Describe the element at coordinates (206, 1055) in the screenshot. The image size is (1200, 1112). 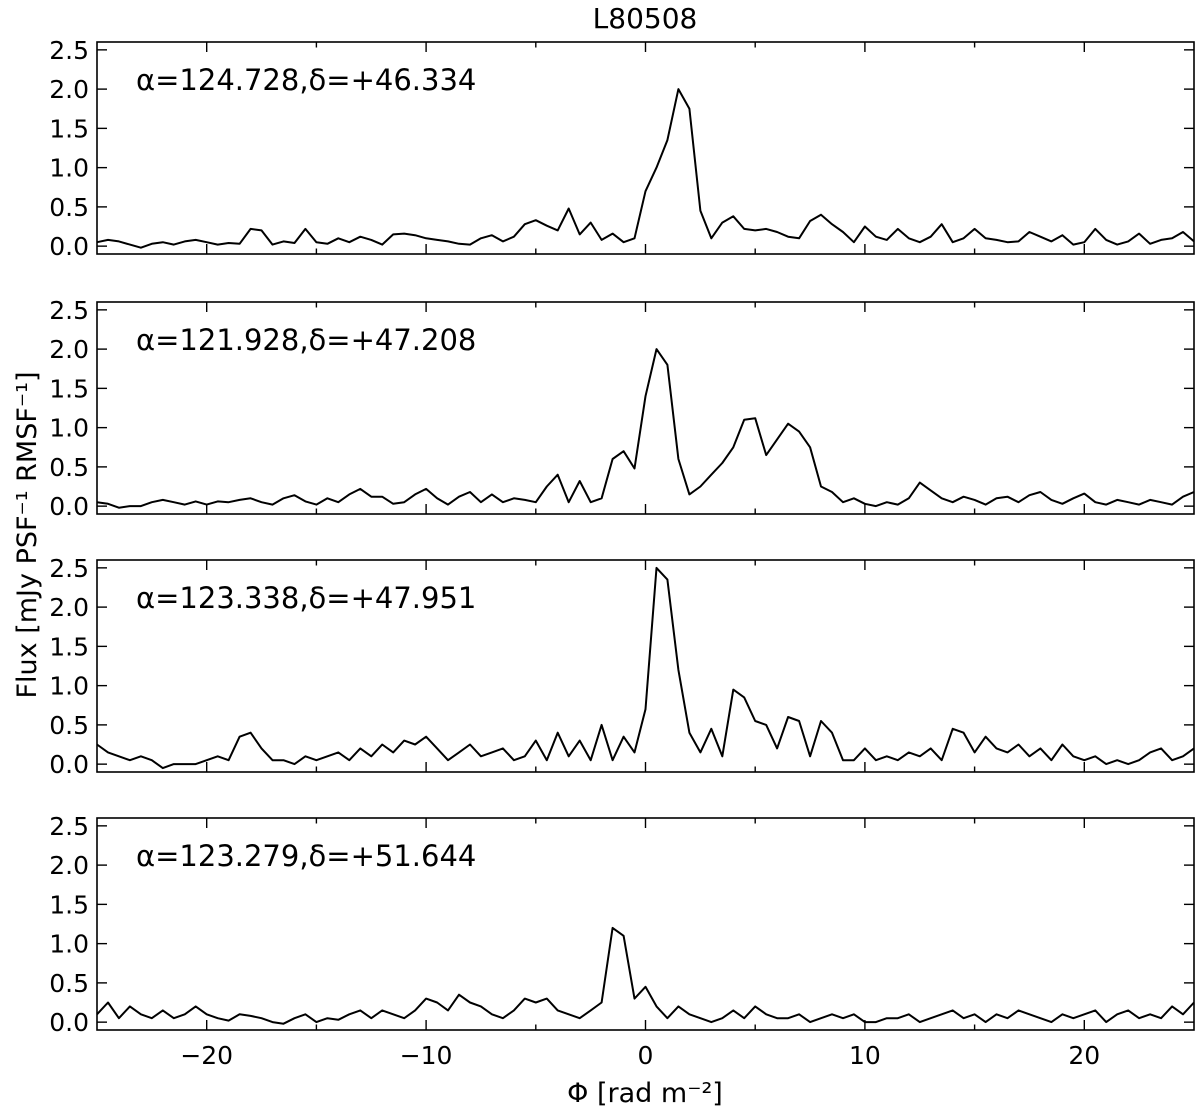
I see `x-tick-label: −20` at that location.